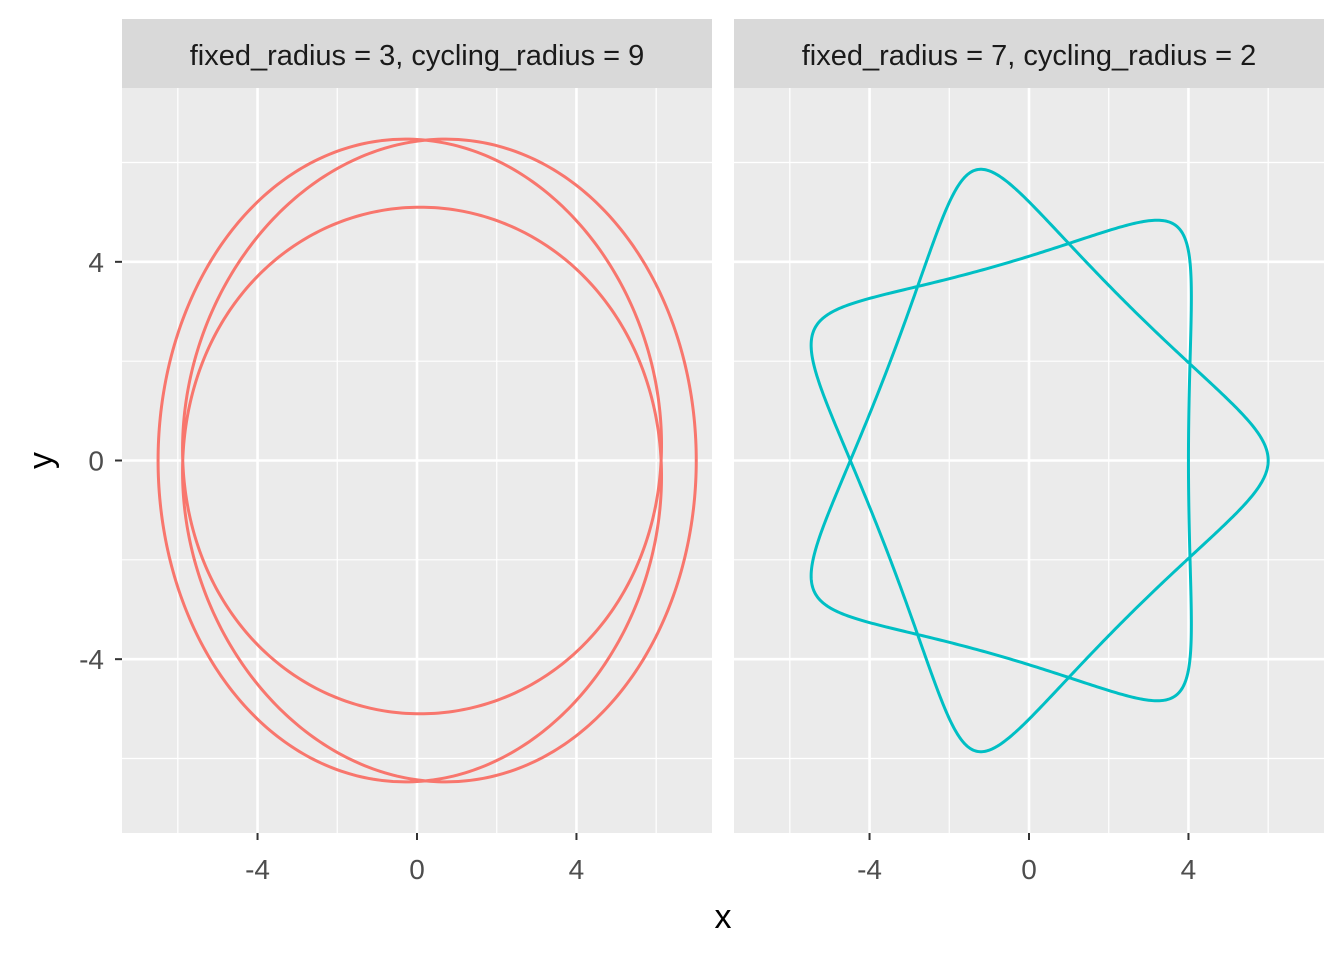 This screenshot has height=960, width=1344. I want to click on y-axis: -4 0 4, so click(100, 461).